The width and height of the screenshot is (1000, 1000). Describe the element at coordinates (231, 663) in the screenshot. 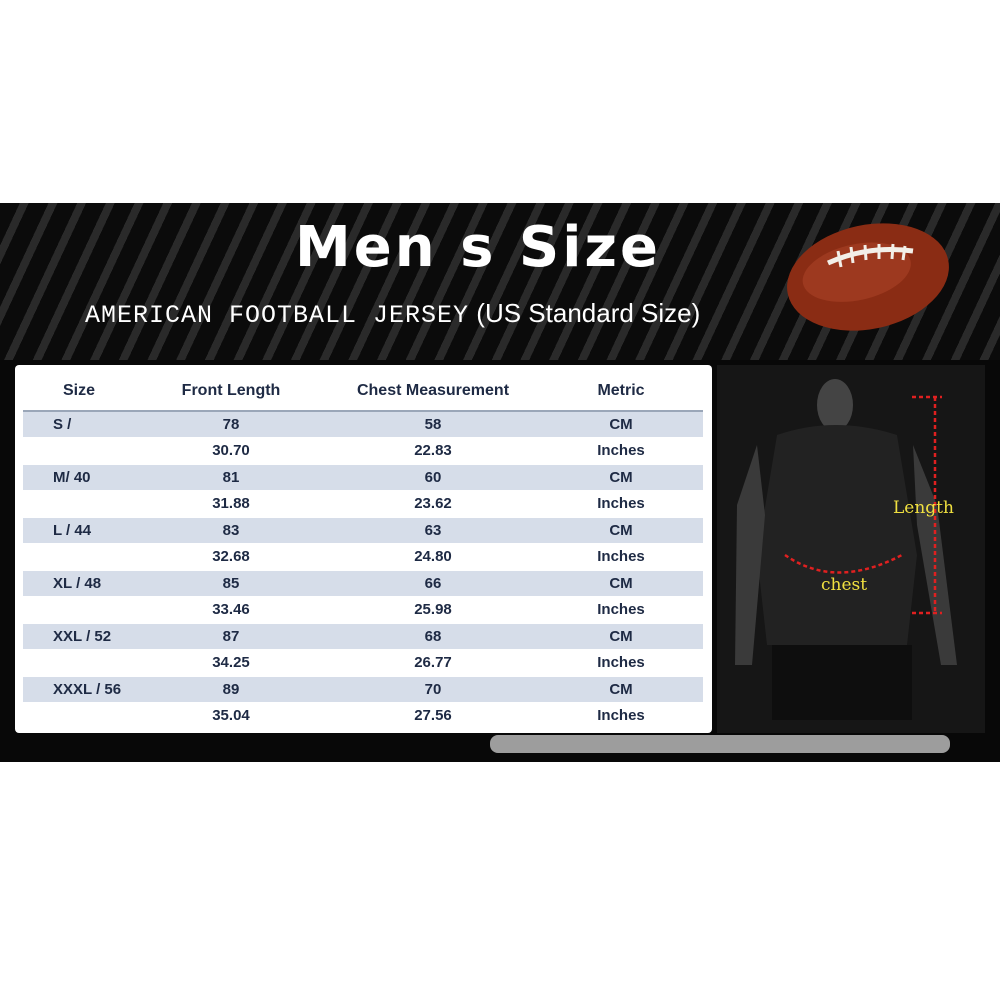

I see `front-length-cell: 34.25` at that location.